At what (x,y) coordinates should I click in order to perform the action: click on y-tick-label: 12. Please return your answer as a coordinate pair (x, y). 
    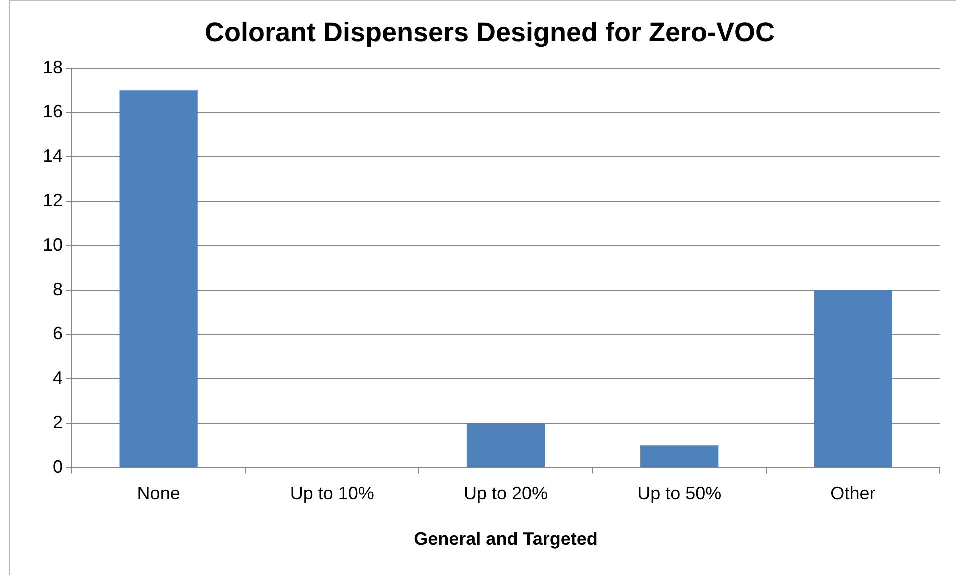
    Looking at the image, I should click on (53, 200).